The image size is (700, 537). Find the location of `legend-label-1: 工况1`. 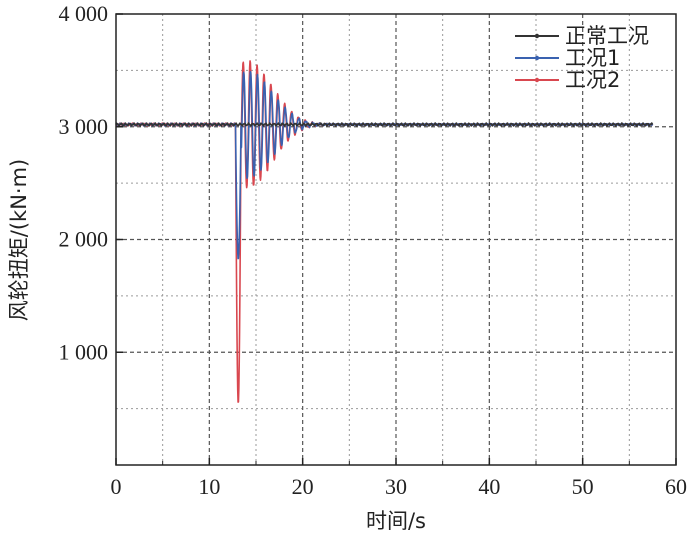

legend-label-1: 工况1 is located at coordinates (592, 58).